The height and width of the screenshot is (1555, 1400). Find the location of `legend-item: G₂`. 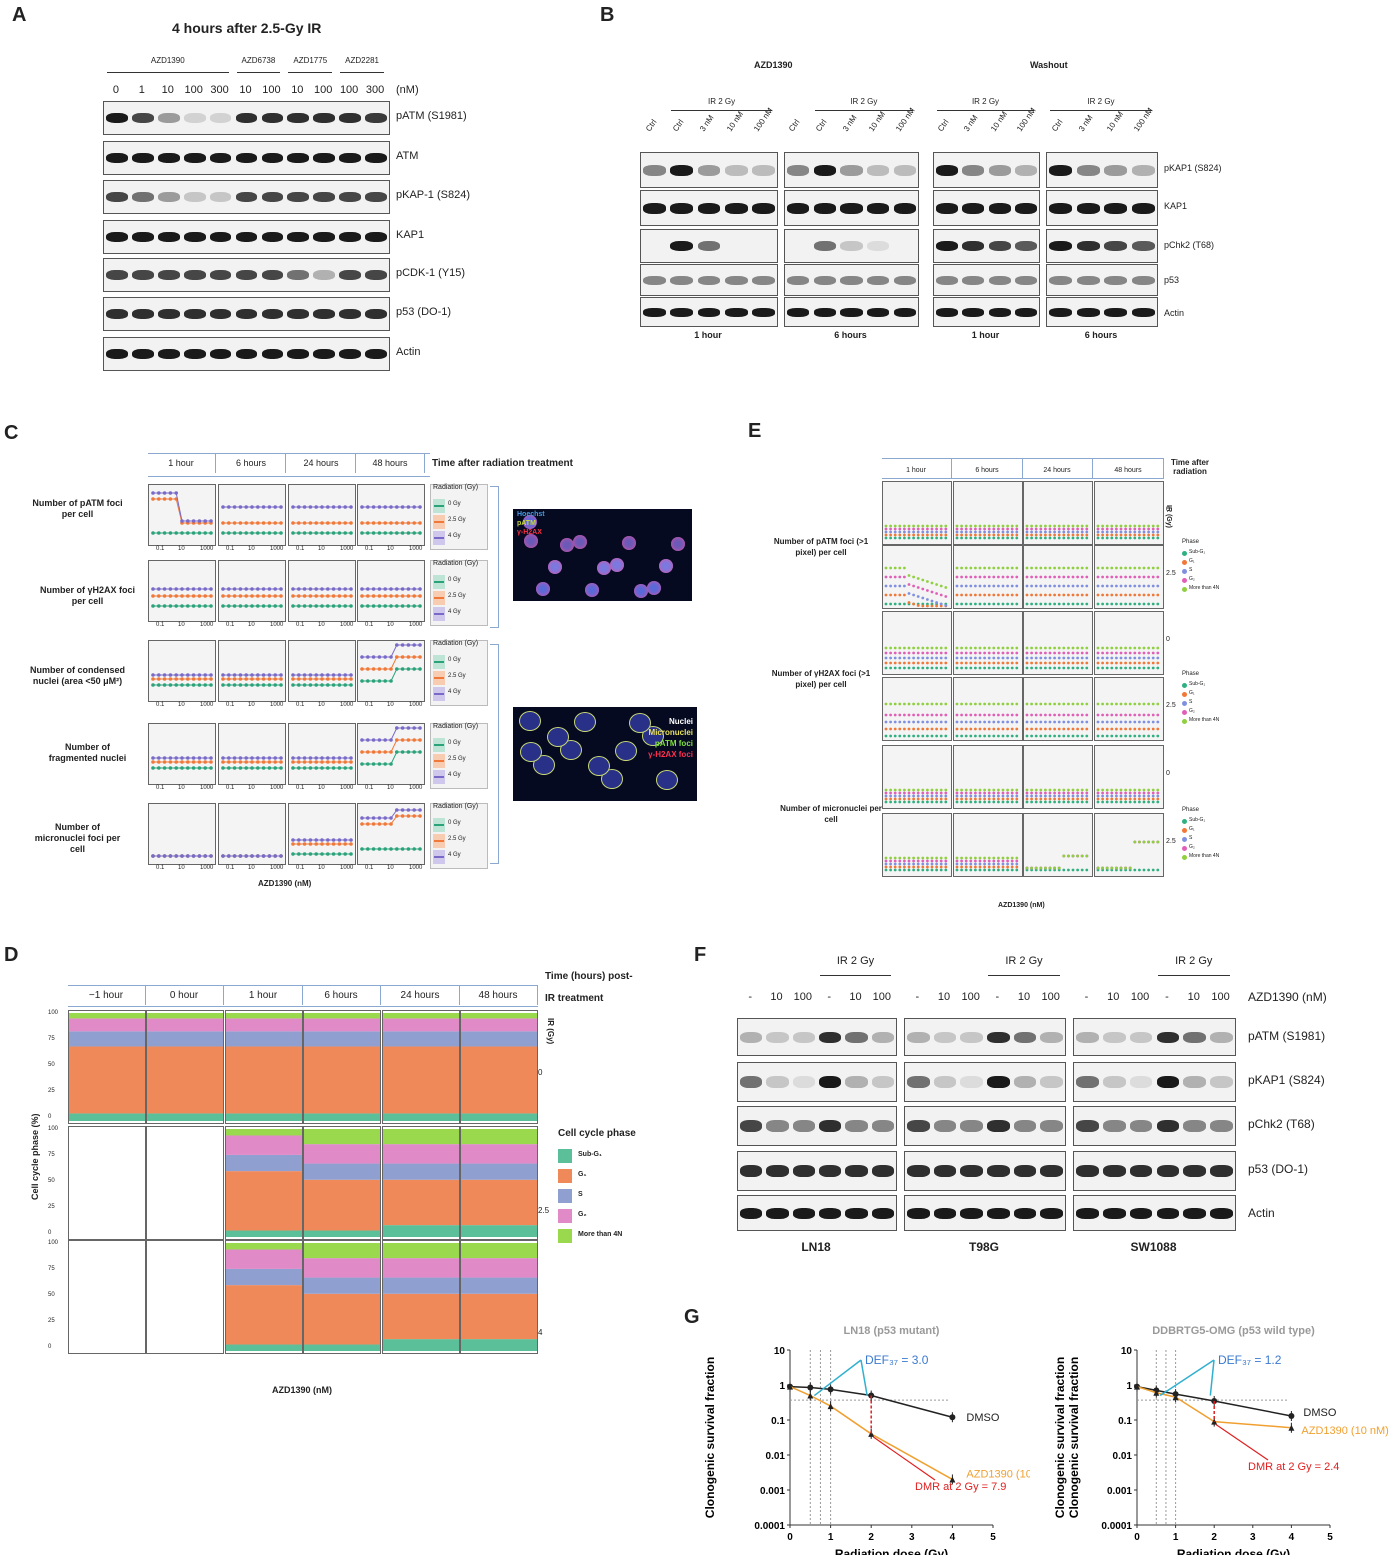

legend-item: G₂ is located at coordinates (1192, 847).